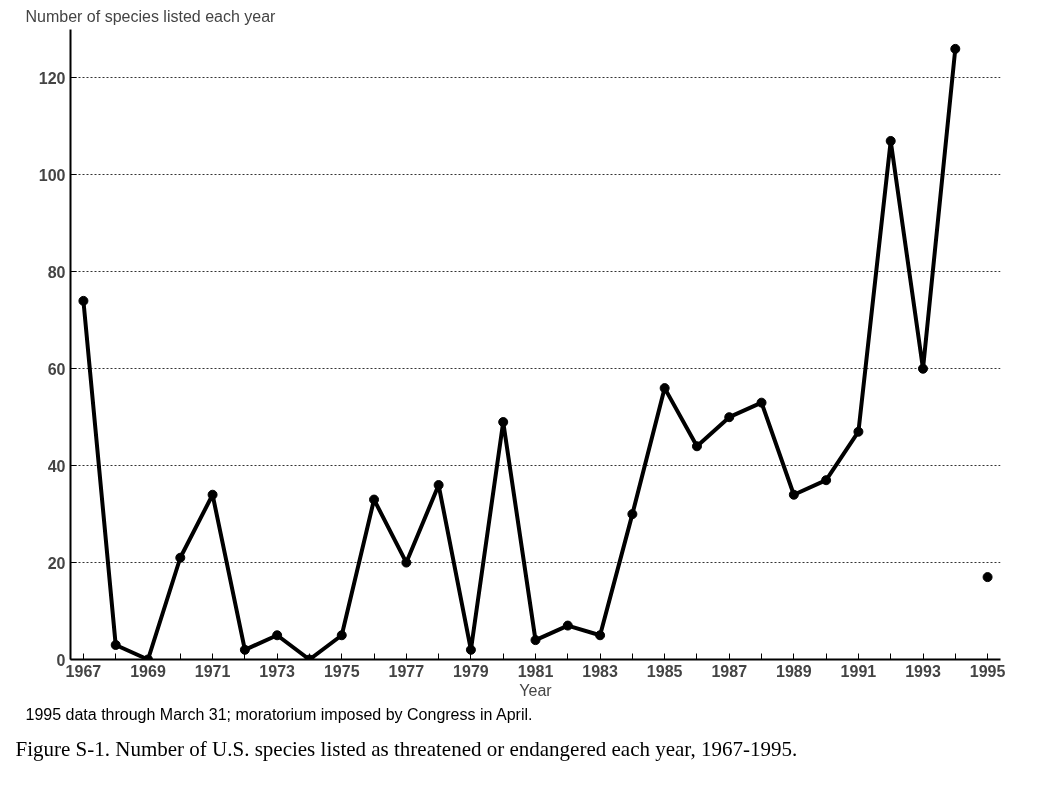 The height and width of the screenshot is (788, 1055). Describe the element at coordinates (923, 671) in the screenshot. I see `x-tick-label: 1993` at that location.